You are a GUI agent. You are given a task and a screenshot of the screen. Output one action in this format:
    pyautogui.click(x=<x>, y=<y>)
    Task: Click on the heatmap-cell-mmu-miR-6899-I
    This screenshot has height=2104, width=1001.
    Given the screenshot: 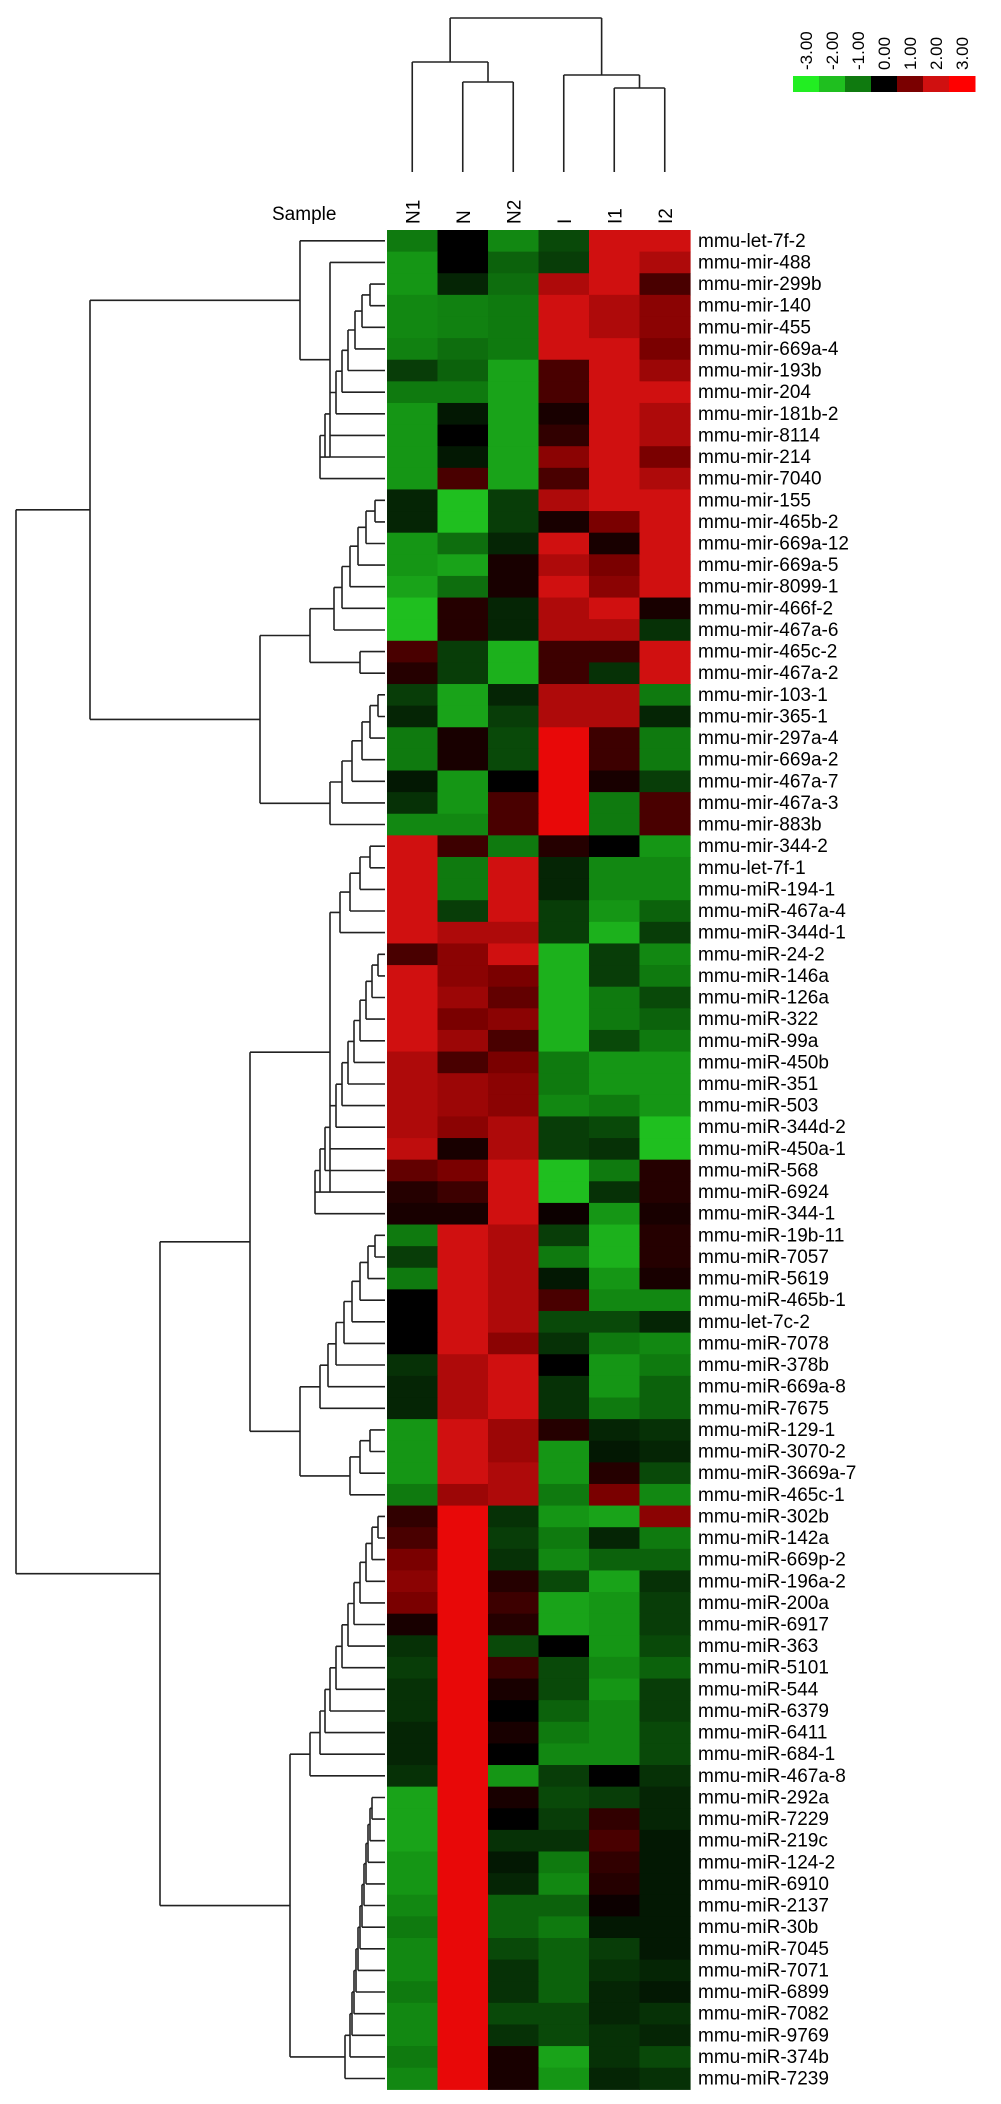 What is the action you would take?
    pyautogui.click(x=564, y=1992)
    